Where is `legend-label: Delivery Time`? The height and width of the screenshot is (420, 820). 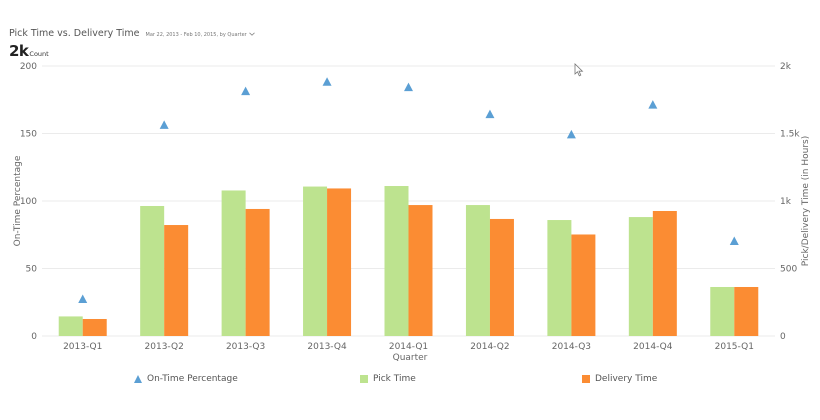 legend-label: Delivery Time is located at coordinates (626, 379).